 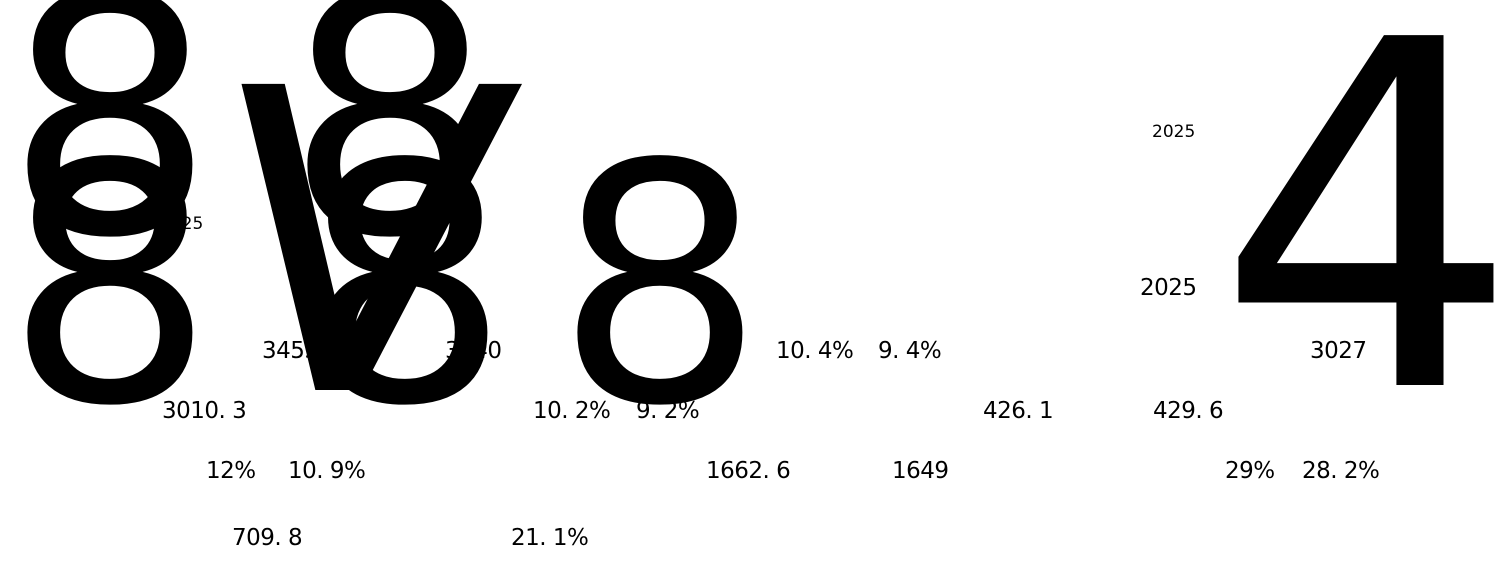 I want to click on glyph-8-top-left: 8, so click(x=110, y=155).